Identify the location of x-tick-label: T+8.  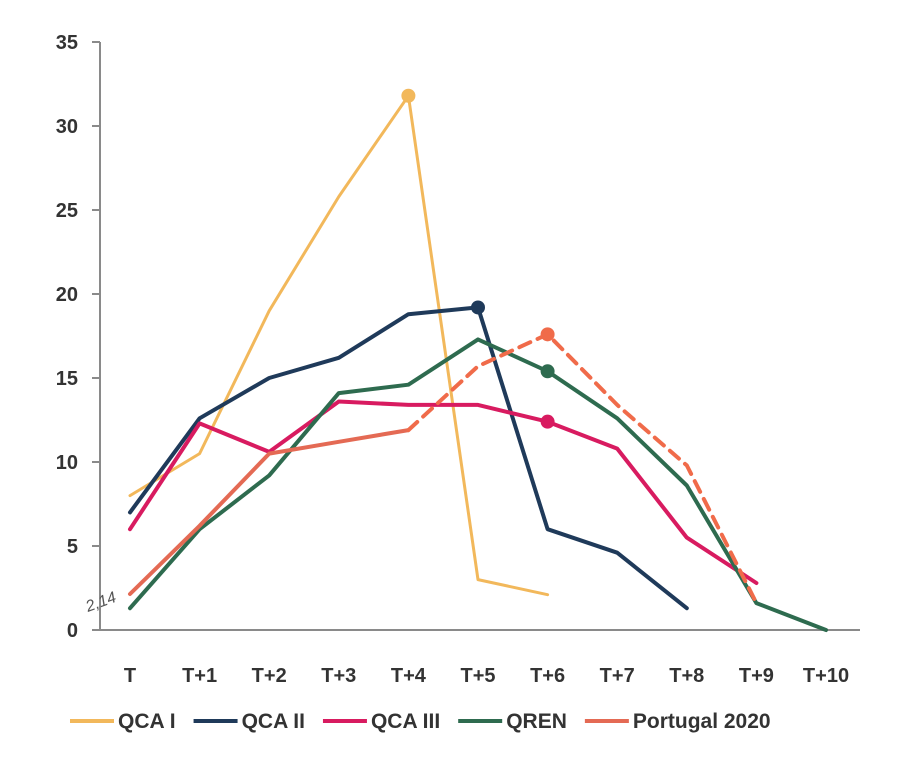
(686, 676).